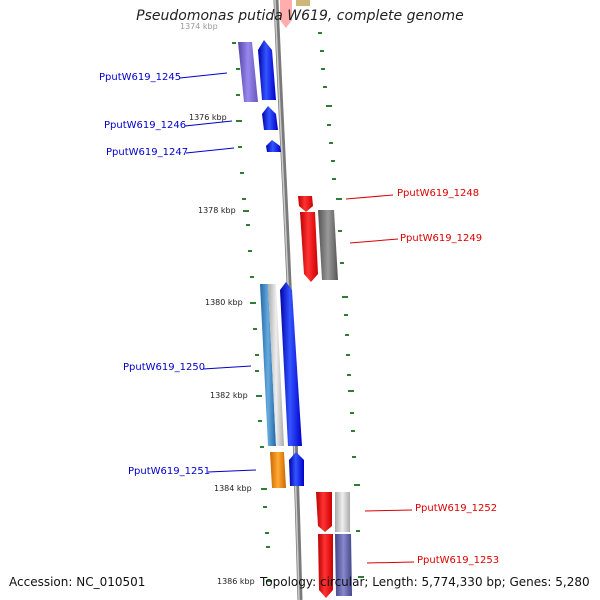 The image size is (600, 600). What do you see at coordinates (458, 560) in the screenshot?
I see `gene-label-pputw619-1253: PputW619_1253` at bounding box center [458, 560].